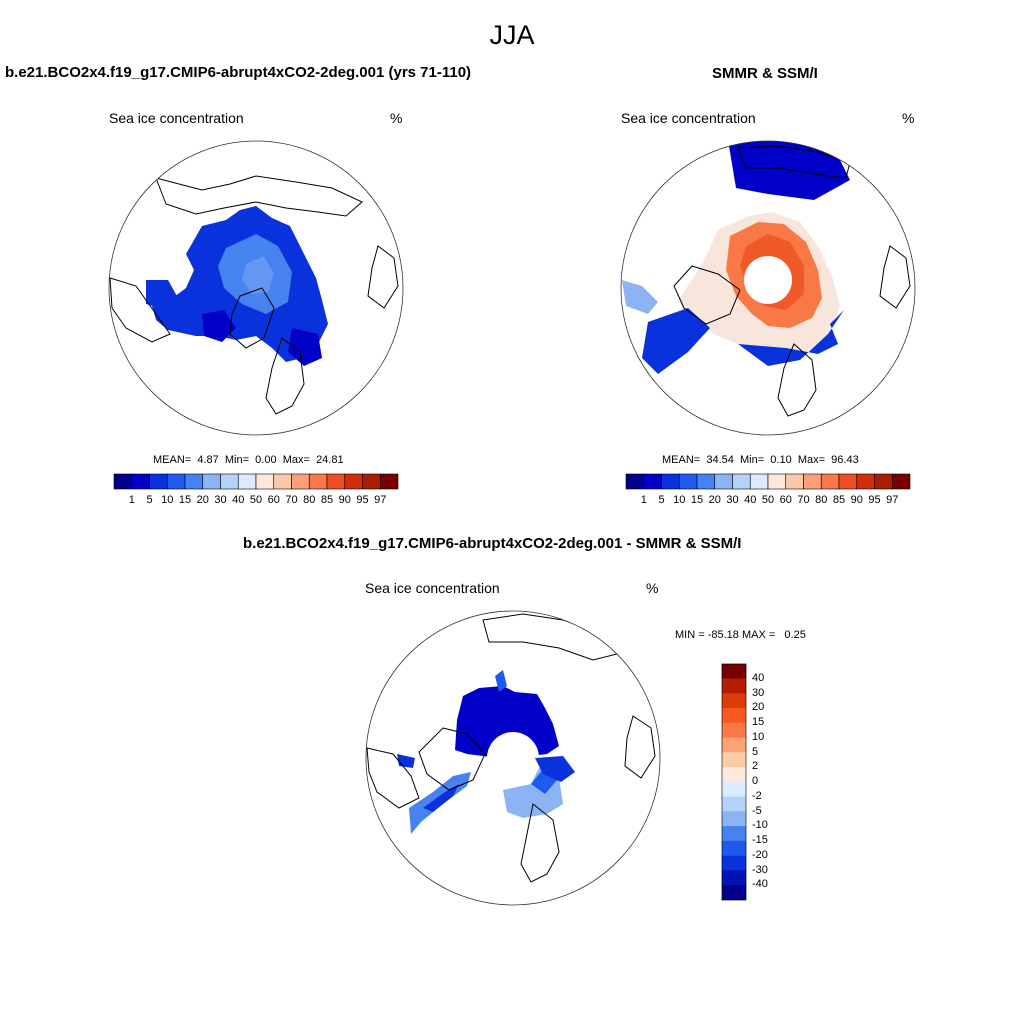 The height and width of the screenshot is (1024, 1024). I want to click on model-colorbar-tick: 70, so click(291, 500).